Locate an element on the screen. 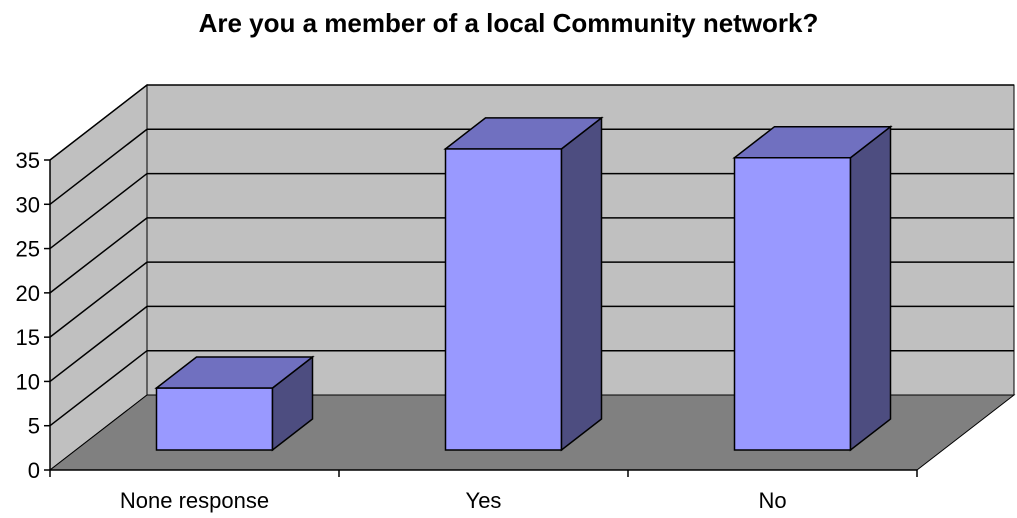 The image size is (1017, 518). y-tick-label: 30 is located at coordinates (28, 204).